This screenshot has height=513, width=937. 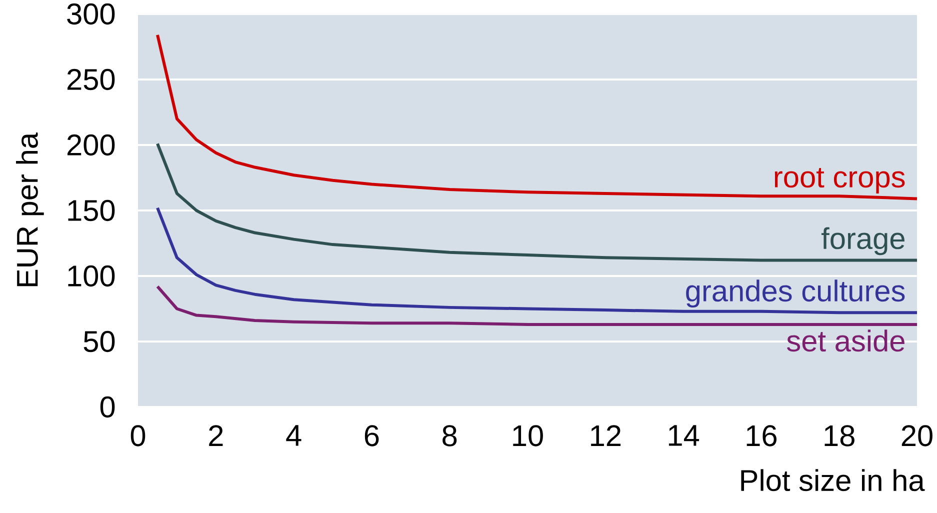 I want to click on series-label: forage, so click(x=862, y=241).